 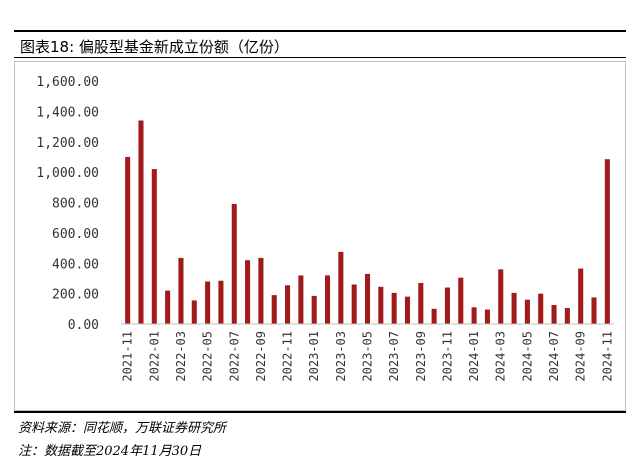 What do you see at coordinates (75, 264) in the screenshot?
I see `y-tick-label: 400.00` at bounding box center [75, 264].